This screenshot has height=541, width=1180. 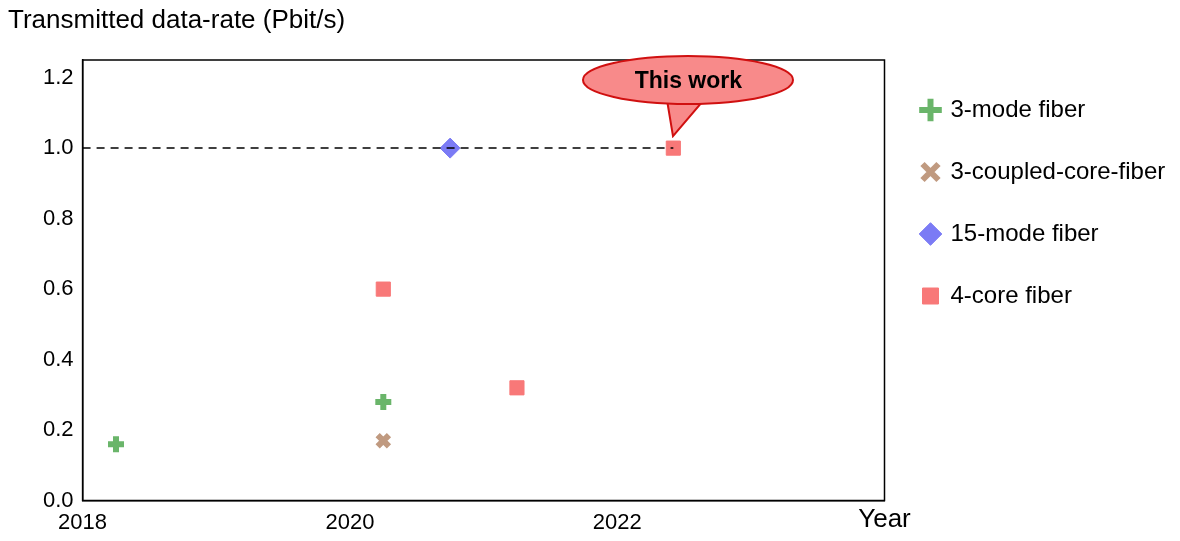 What do you see at coordinates (58, 288) in the screenshot?
I see `y-tick-label: 0.6` at bounding box center [58, 288].